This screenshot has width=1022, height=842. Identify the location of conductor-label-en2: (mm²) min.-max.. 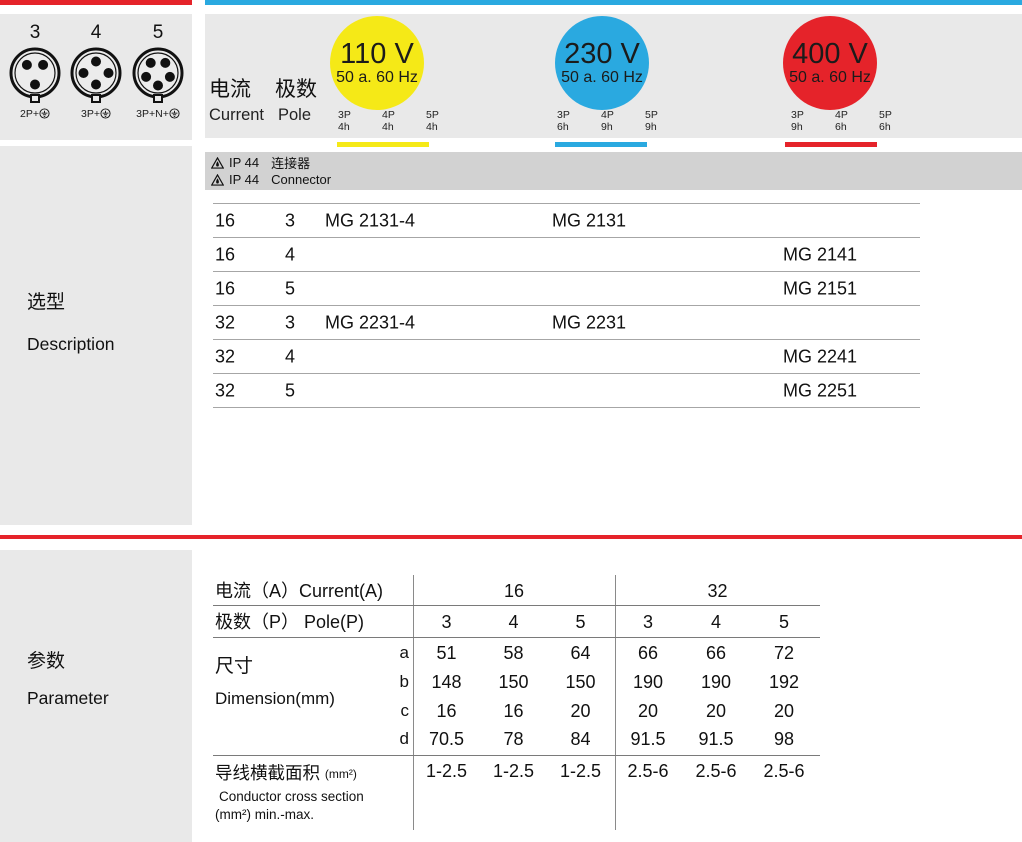
(264, 814).